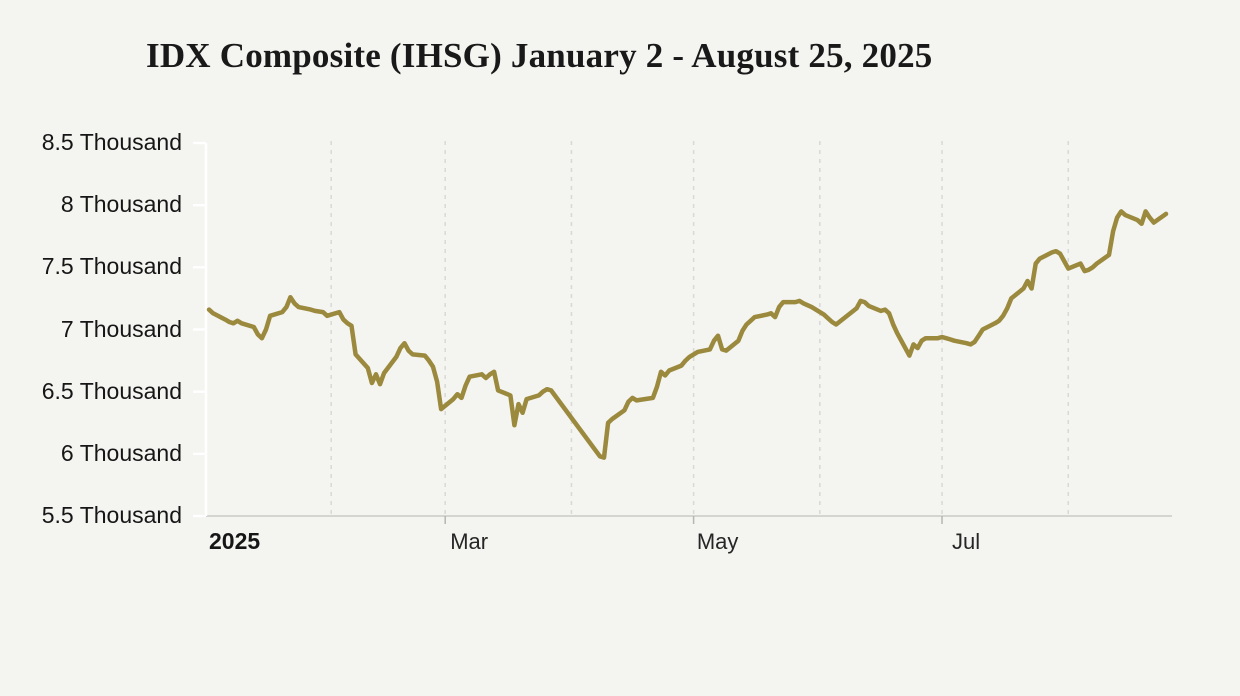 The width and height of the screenshot is (1240, 696). What do you see at coordinates (717, 541) in the screenshot?
I see `x-axis-month-label: May` at bounding box center [717, 541].